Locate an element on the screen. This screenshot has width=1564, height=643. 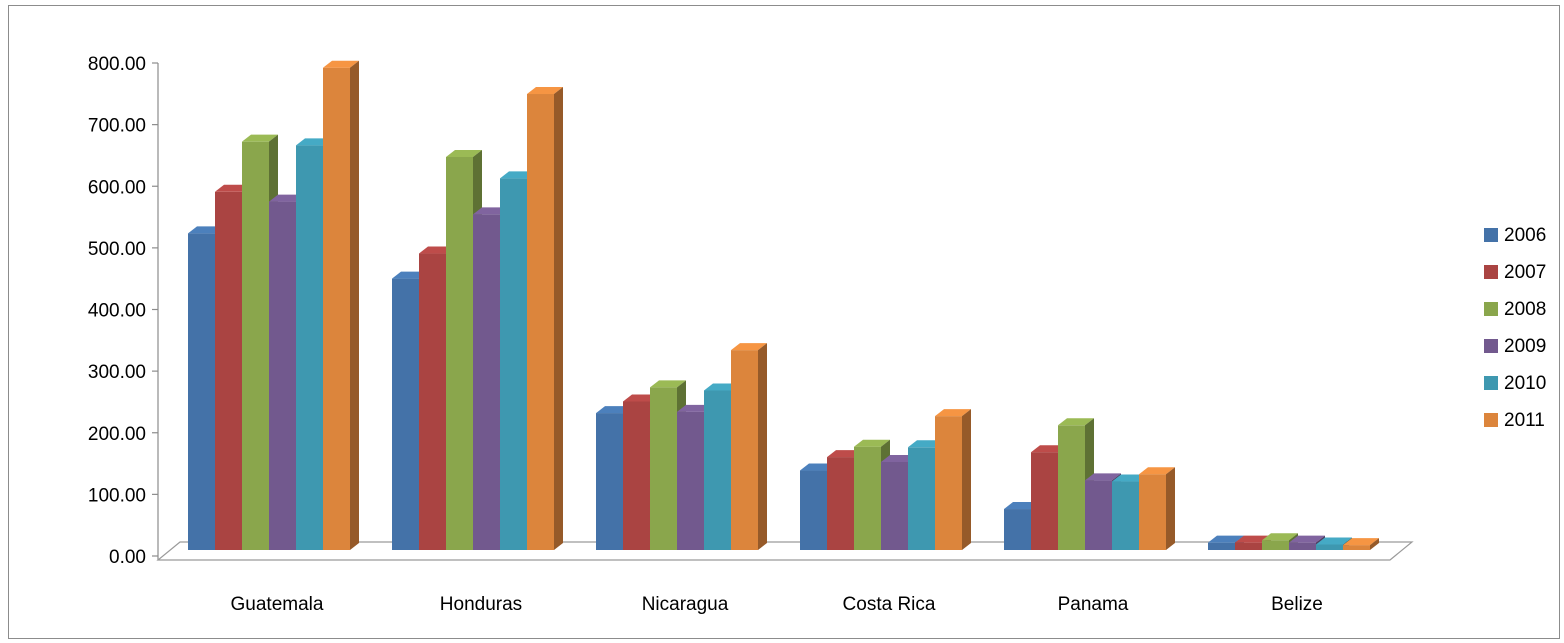
chart-floor is located at coordinates (785, 551).